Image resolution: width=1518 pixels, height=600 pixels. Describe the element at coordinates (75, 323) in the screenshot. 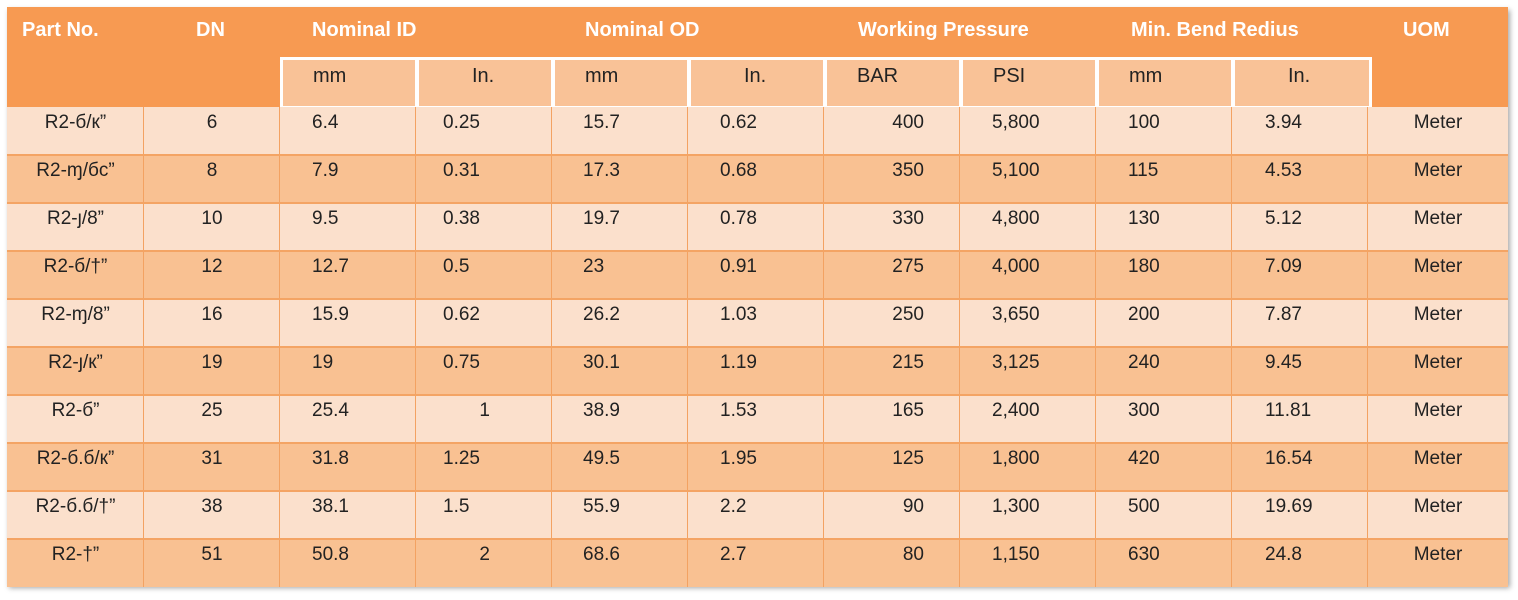

I see `part-no-cell: R2-ɱ/8”` at that location.